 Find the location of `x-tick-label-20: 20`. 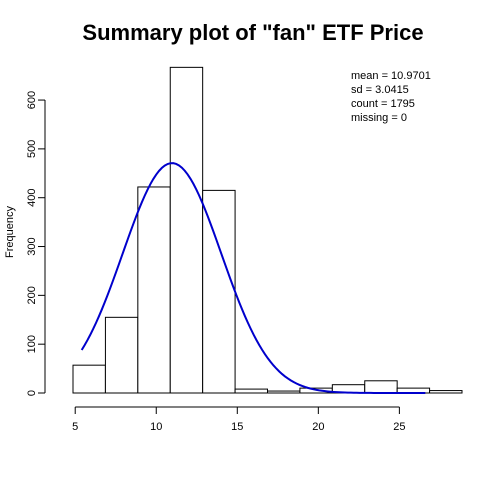

x-tick-label-20: 20 is located at coordinates (318, 427).